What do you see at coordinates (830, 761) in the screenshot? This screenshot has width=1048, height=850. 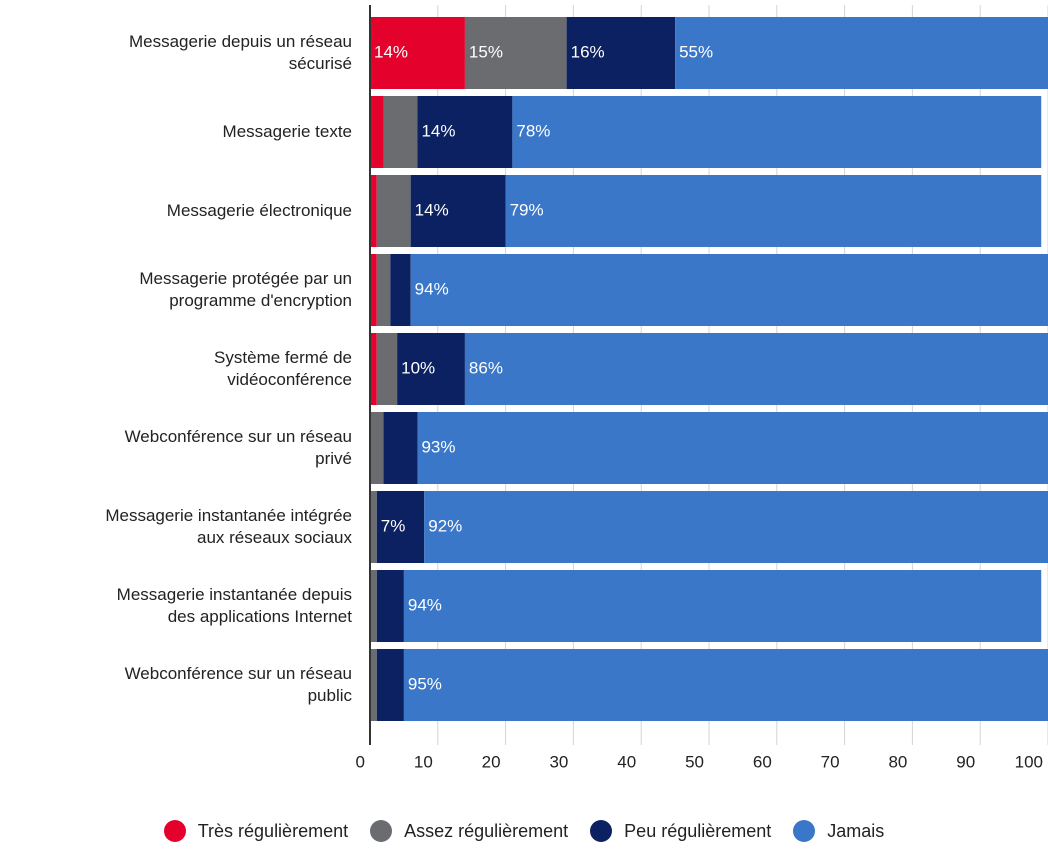 I see `x-tick-label: 70` at bounding box center [830, 761].